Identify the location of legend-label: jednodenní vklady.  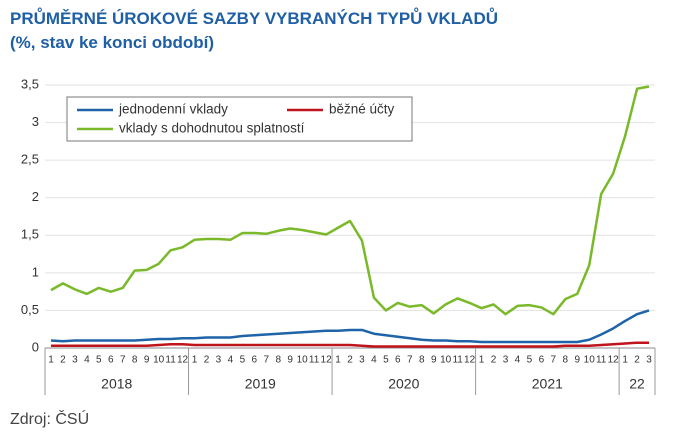
(173, 109).